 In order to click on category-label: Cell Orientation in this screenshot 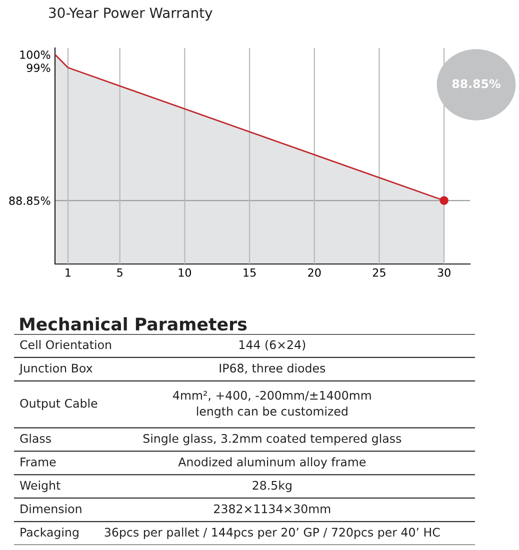, I will do `click(65, 345)`.